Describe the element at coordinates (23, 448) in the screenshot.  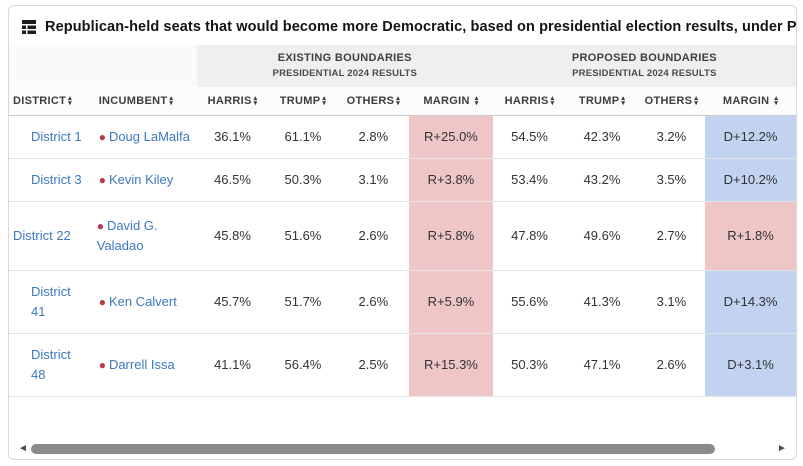
I see `scroll-left-icon: ◄` at that location.